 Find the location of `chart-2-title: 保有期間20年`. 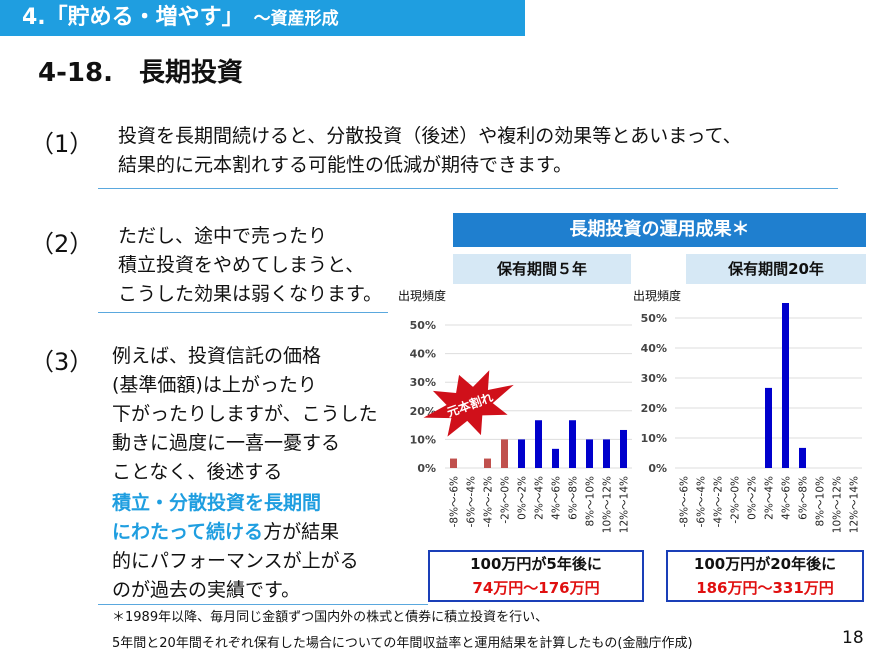

chart-2-title: 保有期間20年 is located at coordinates (776, 269).